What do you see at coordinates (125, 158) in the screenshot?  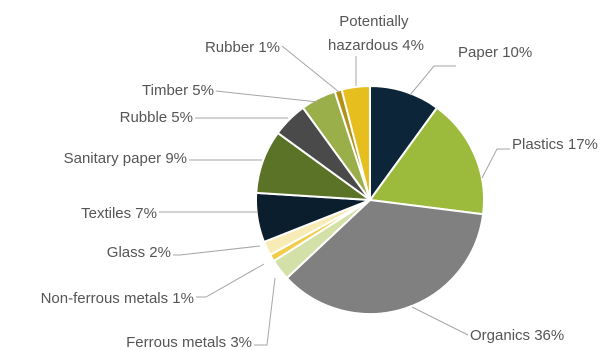 I see `label-sanitary-paper: Sanitary paper 9%` at bounding box center [125, 158].